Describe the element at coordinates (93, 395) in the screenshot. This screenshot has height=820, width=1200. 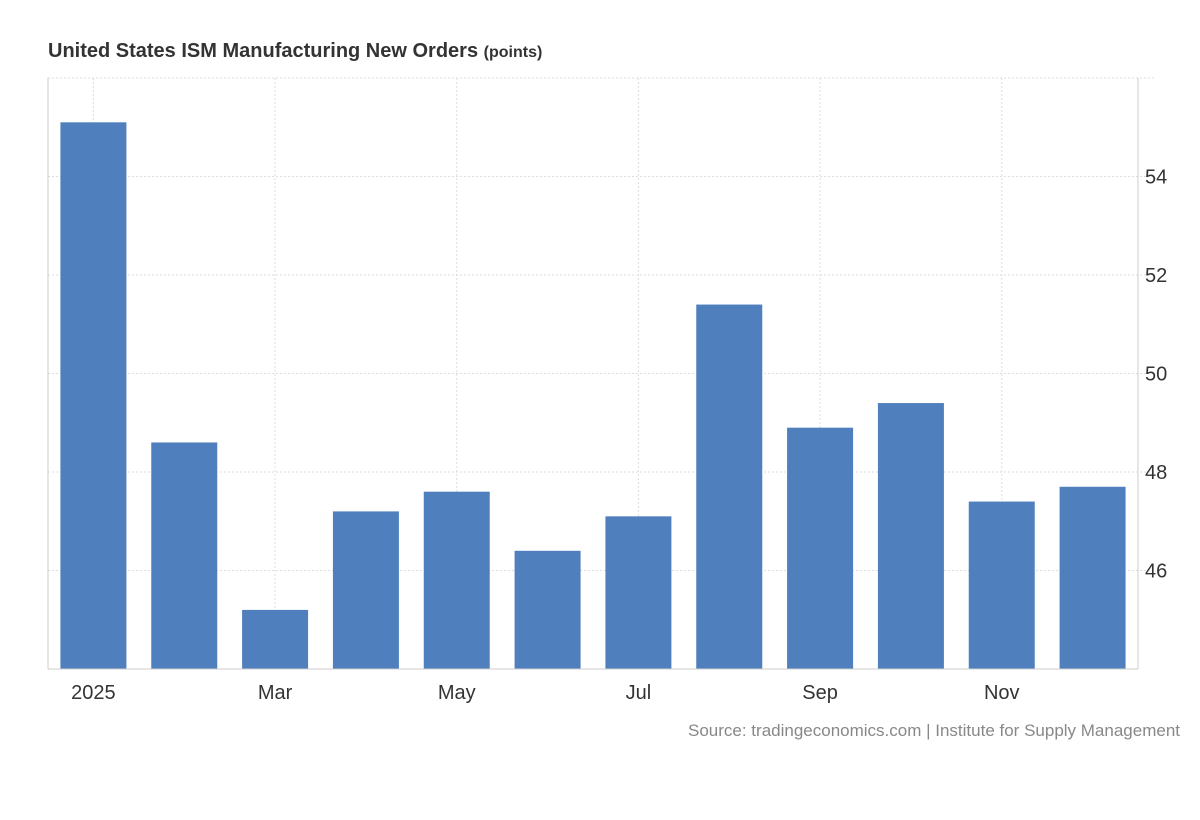
I see `bar-jan-2025` at that location.